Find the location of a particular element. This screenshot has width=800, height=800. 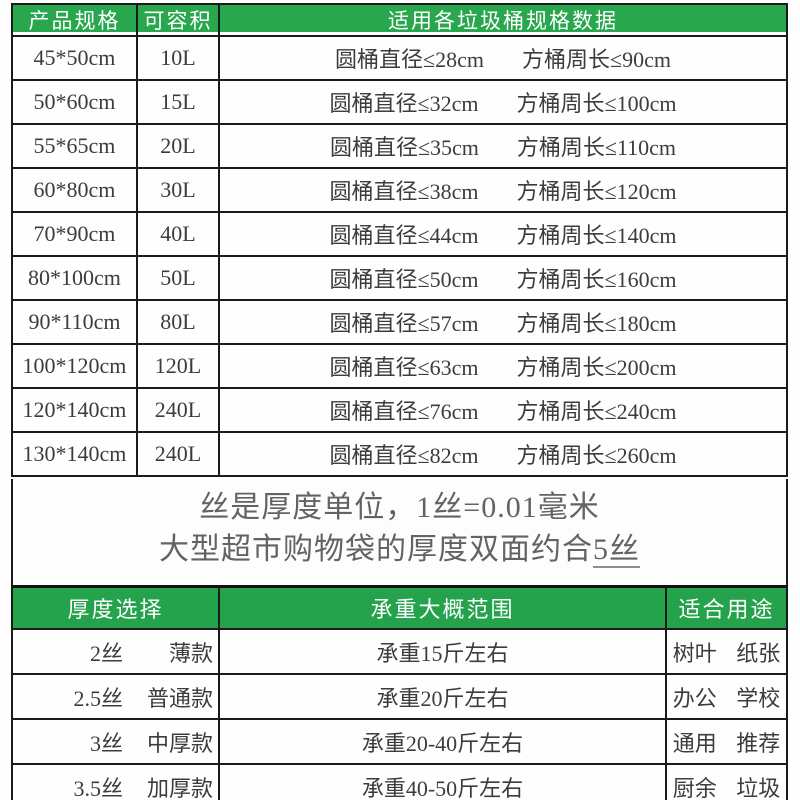

load-range-cell: 承重40-50斤左右 is located at coordinates (442, 781).